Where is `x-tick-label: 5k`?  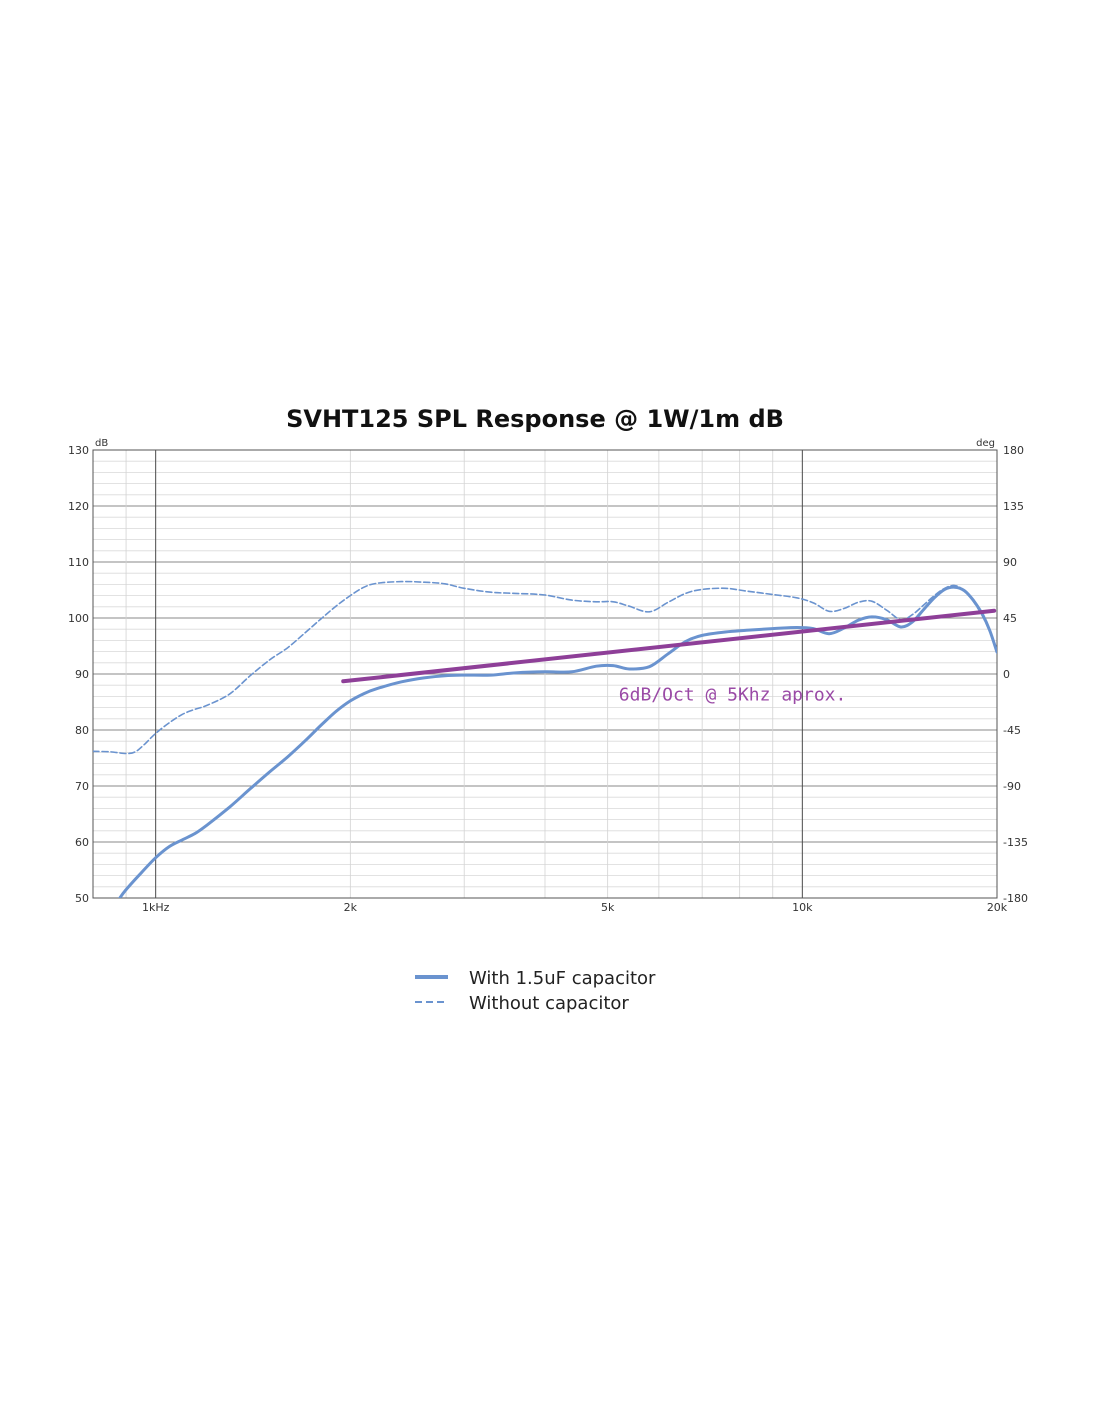
x-tick-label: 5k is located at coordinates (608, 907).